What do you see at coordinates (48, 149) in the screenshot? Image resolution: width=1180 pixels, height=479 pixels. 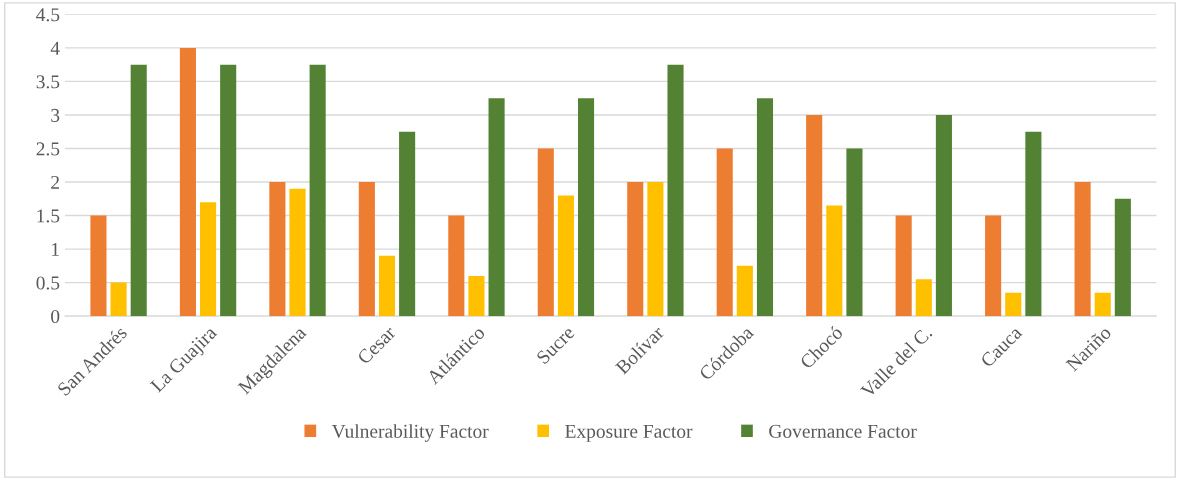 I see `y-tick-label: 2.5` at bounding box center [48, 149].